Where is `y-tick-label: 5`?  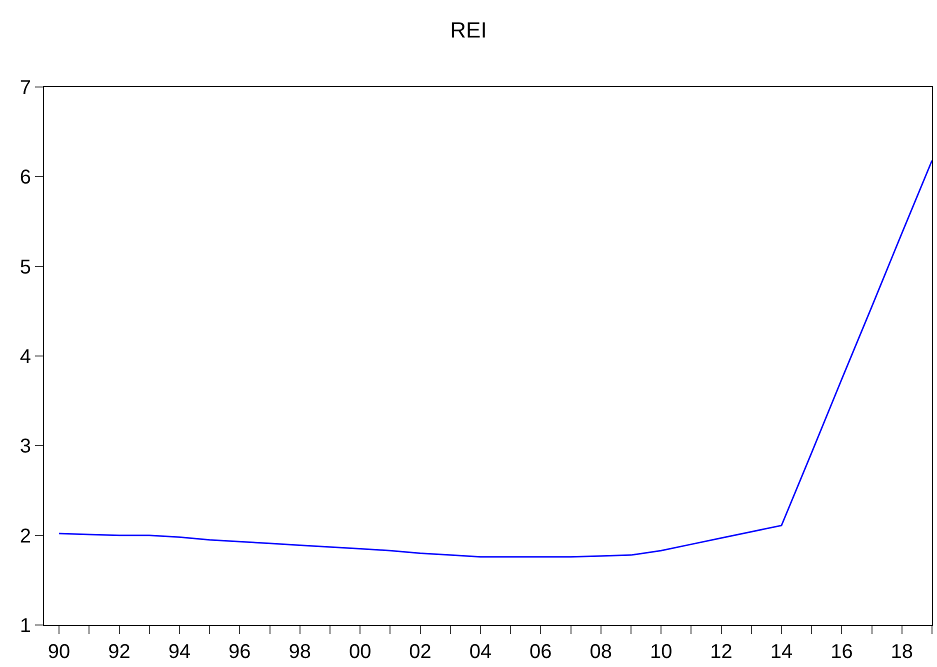 y-tick-label: 5 is located at coordinates (25, 267).